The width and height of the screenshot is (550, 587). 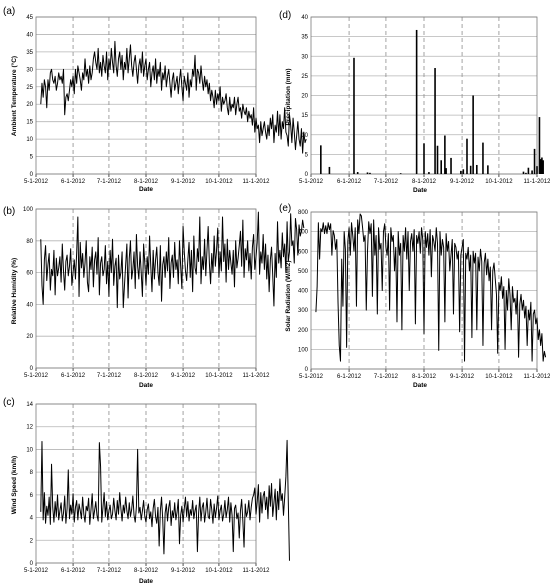 I want to click on panel-c-xtick-label: 6-1-2012, so click(x=73, y=571).